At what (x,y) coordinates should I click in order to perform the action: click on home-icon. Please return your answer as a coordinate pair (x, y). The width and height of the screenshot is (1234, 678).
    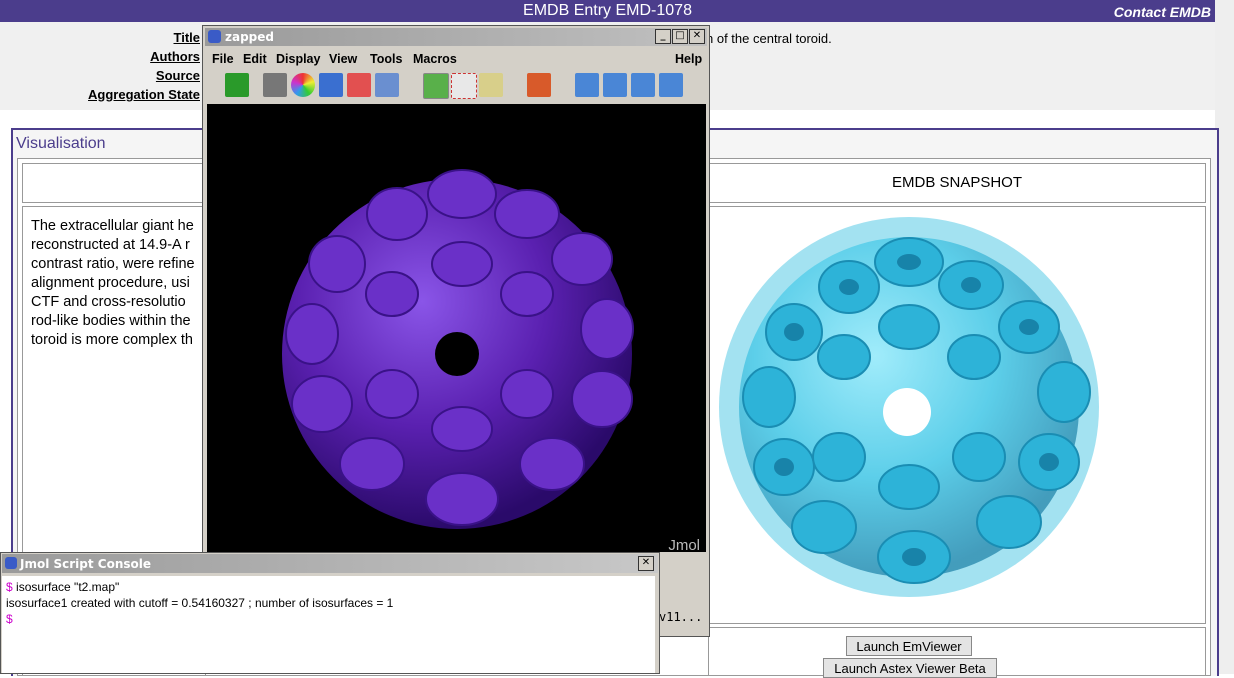
    Looking at the image, I should click on (539, 85).